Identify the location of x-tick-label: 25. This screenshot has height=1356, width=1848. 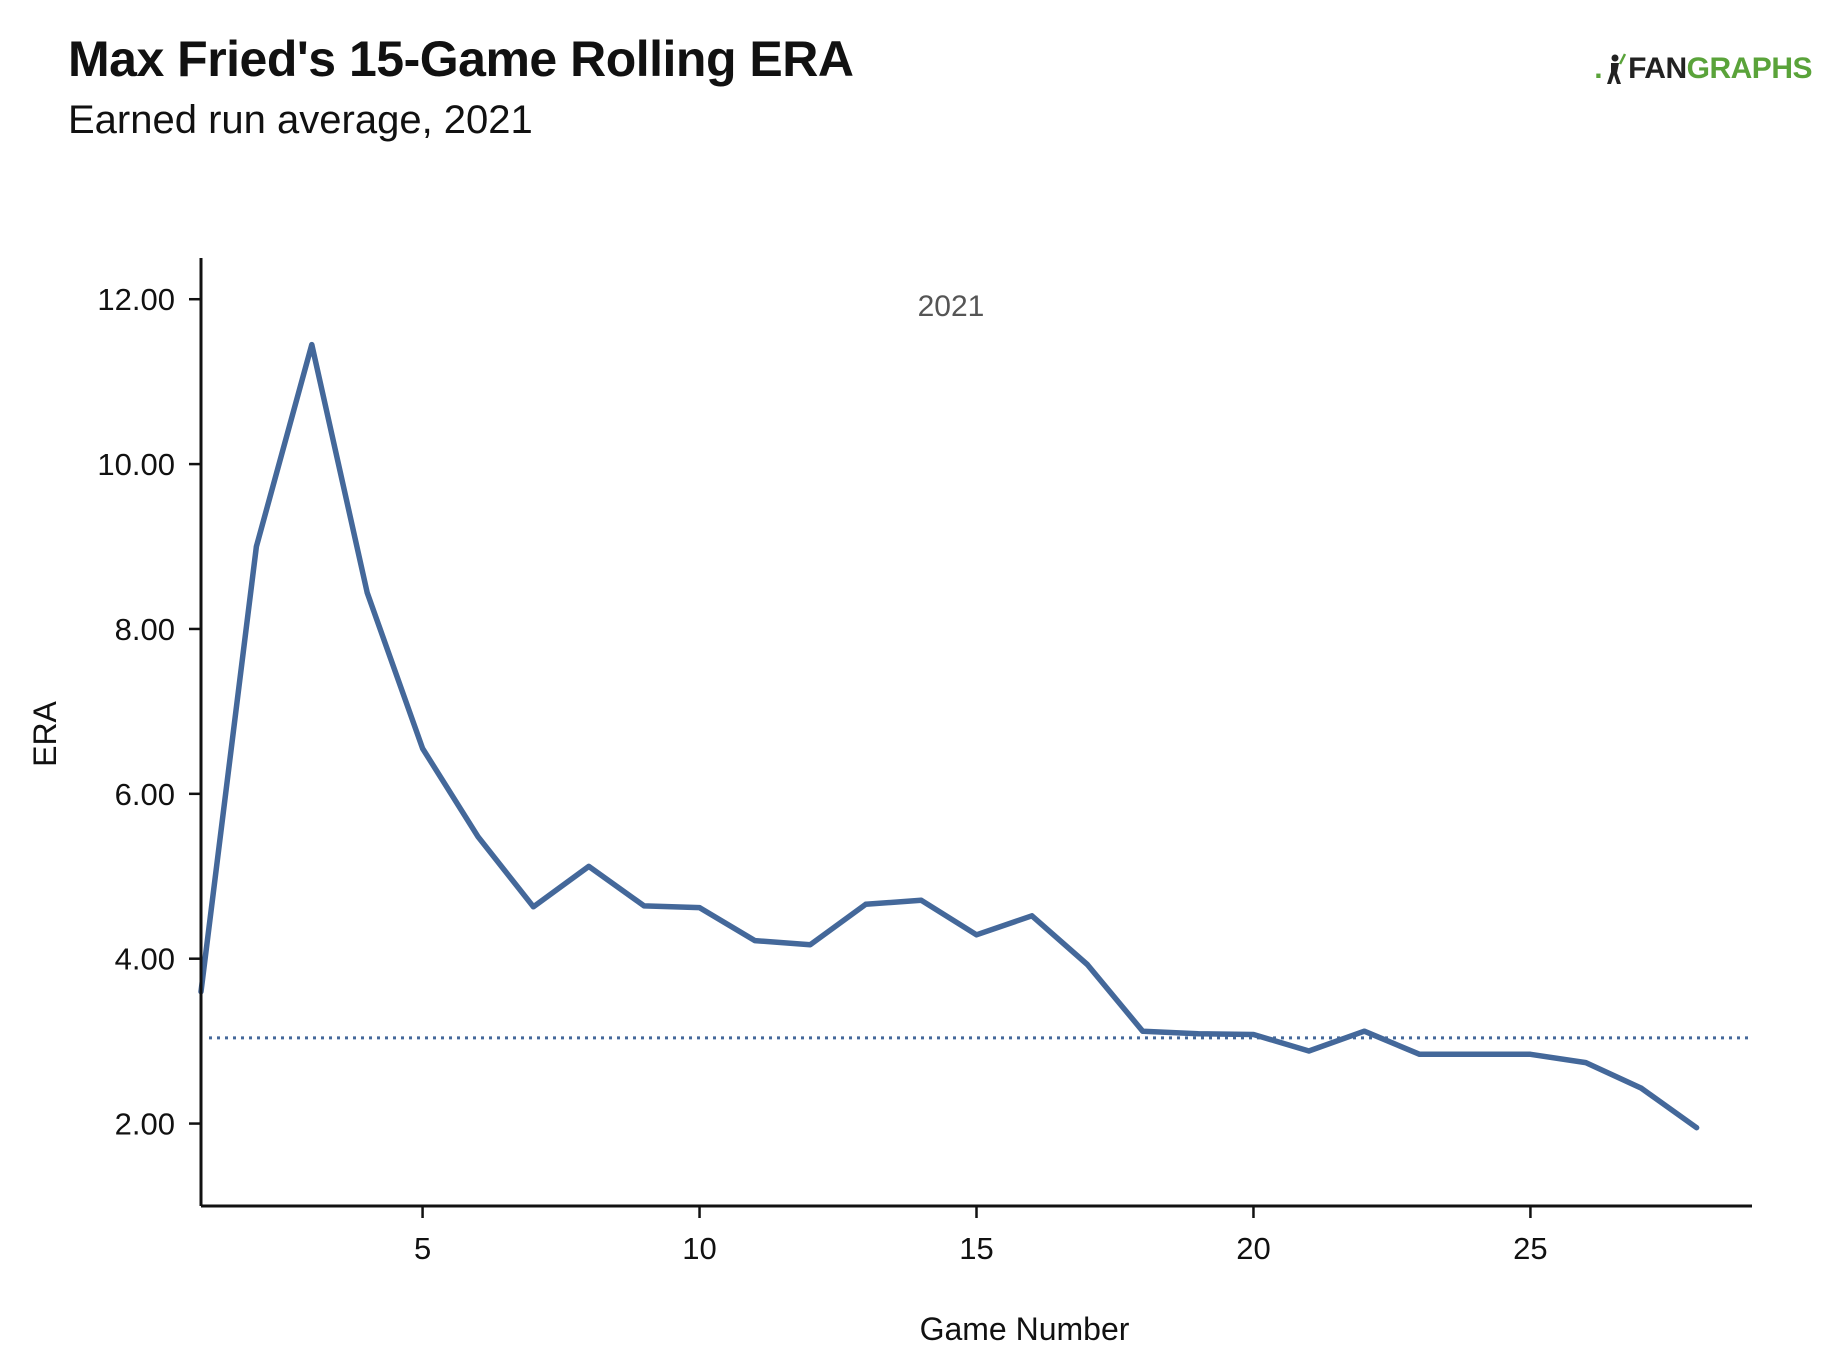
(1530, 1248).